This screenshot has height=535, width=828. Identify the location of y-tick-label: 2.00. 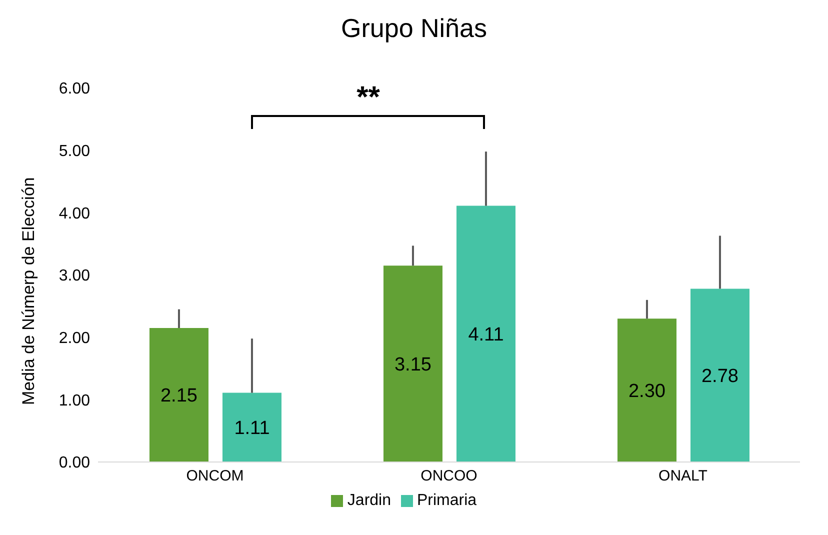
(74, 339).